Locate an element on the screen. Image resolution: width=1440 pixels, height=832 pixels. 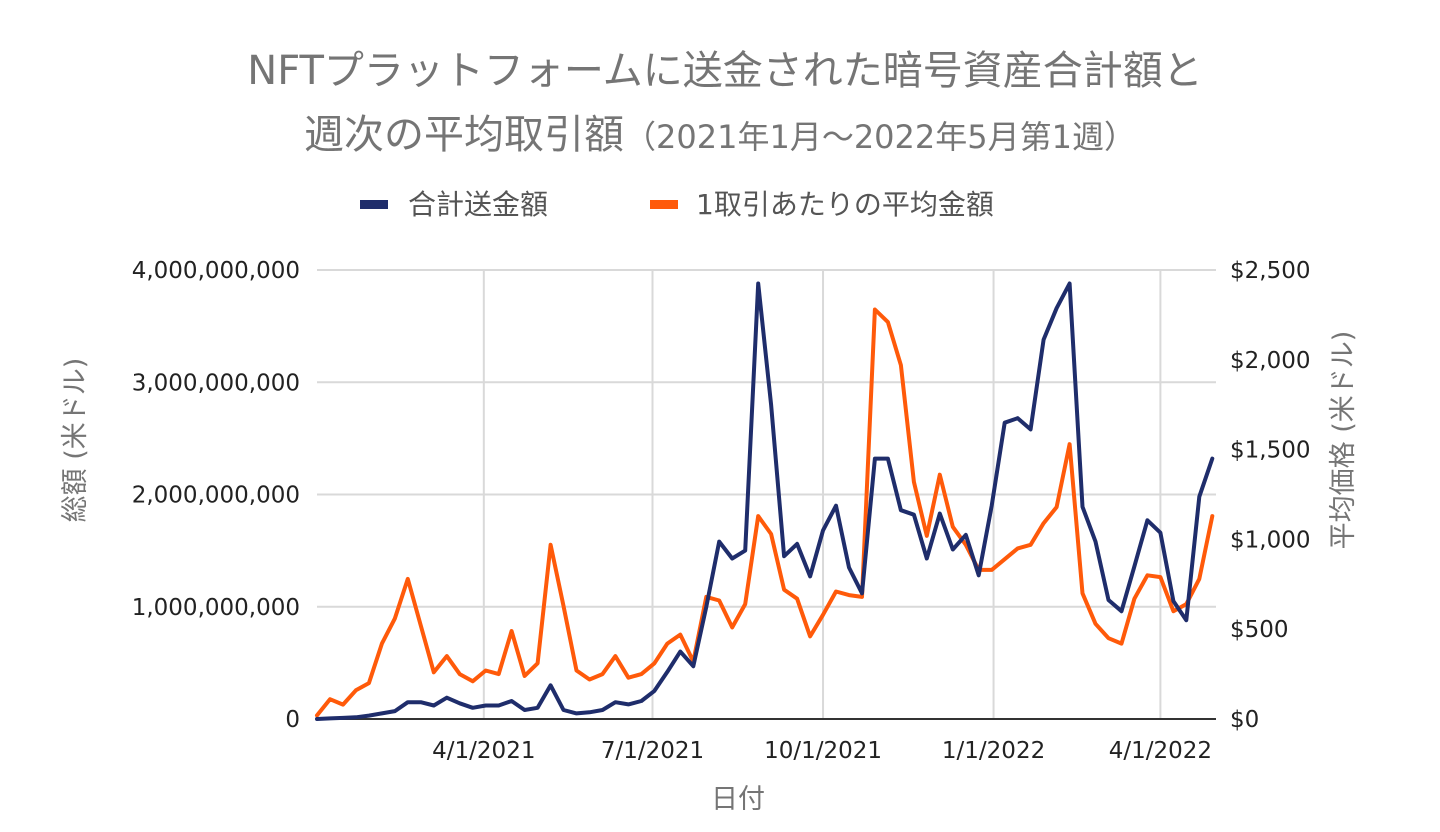
y-axis-label-right: 平均価格 (米ドル) is located at coordinates (1343, 440).